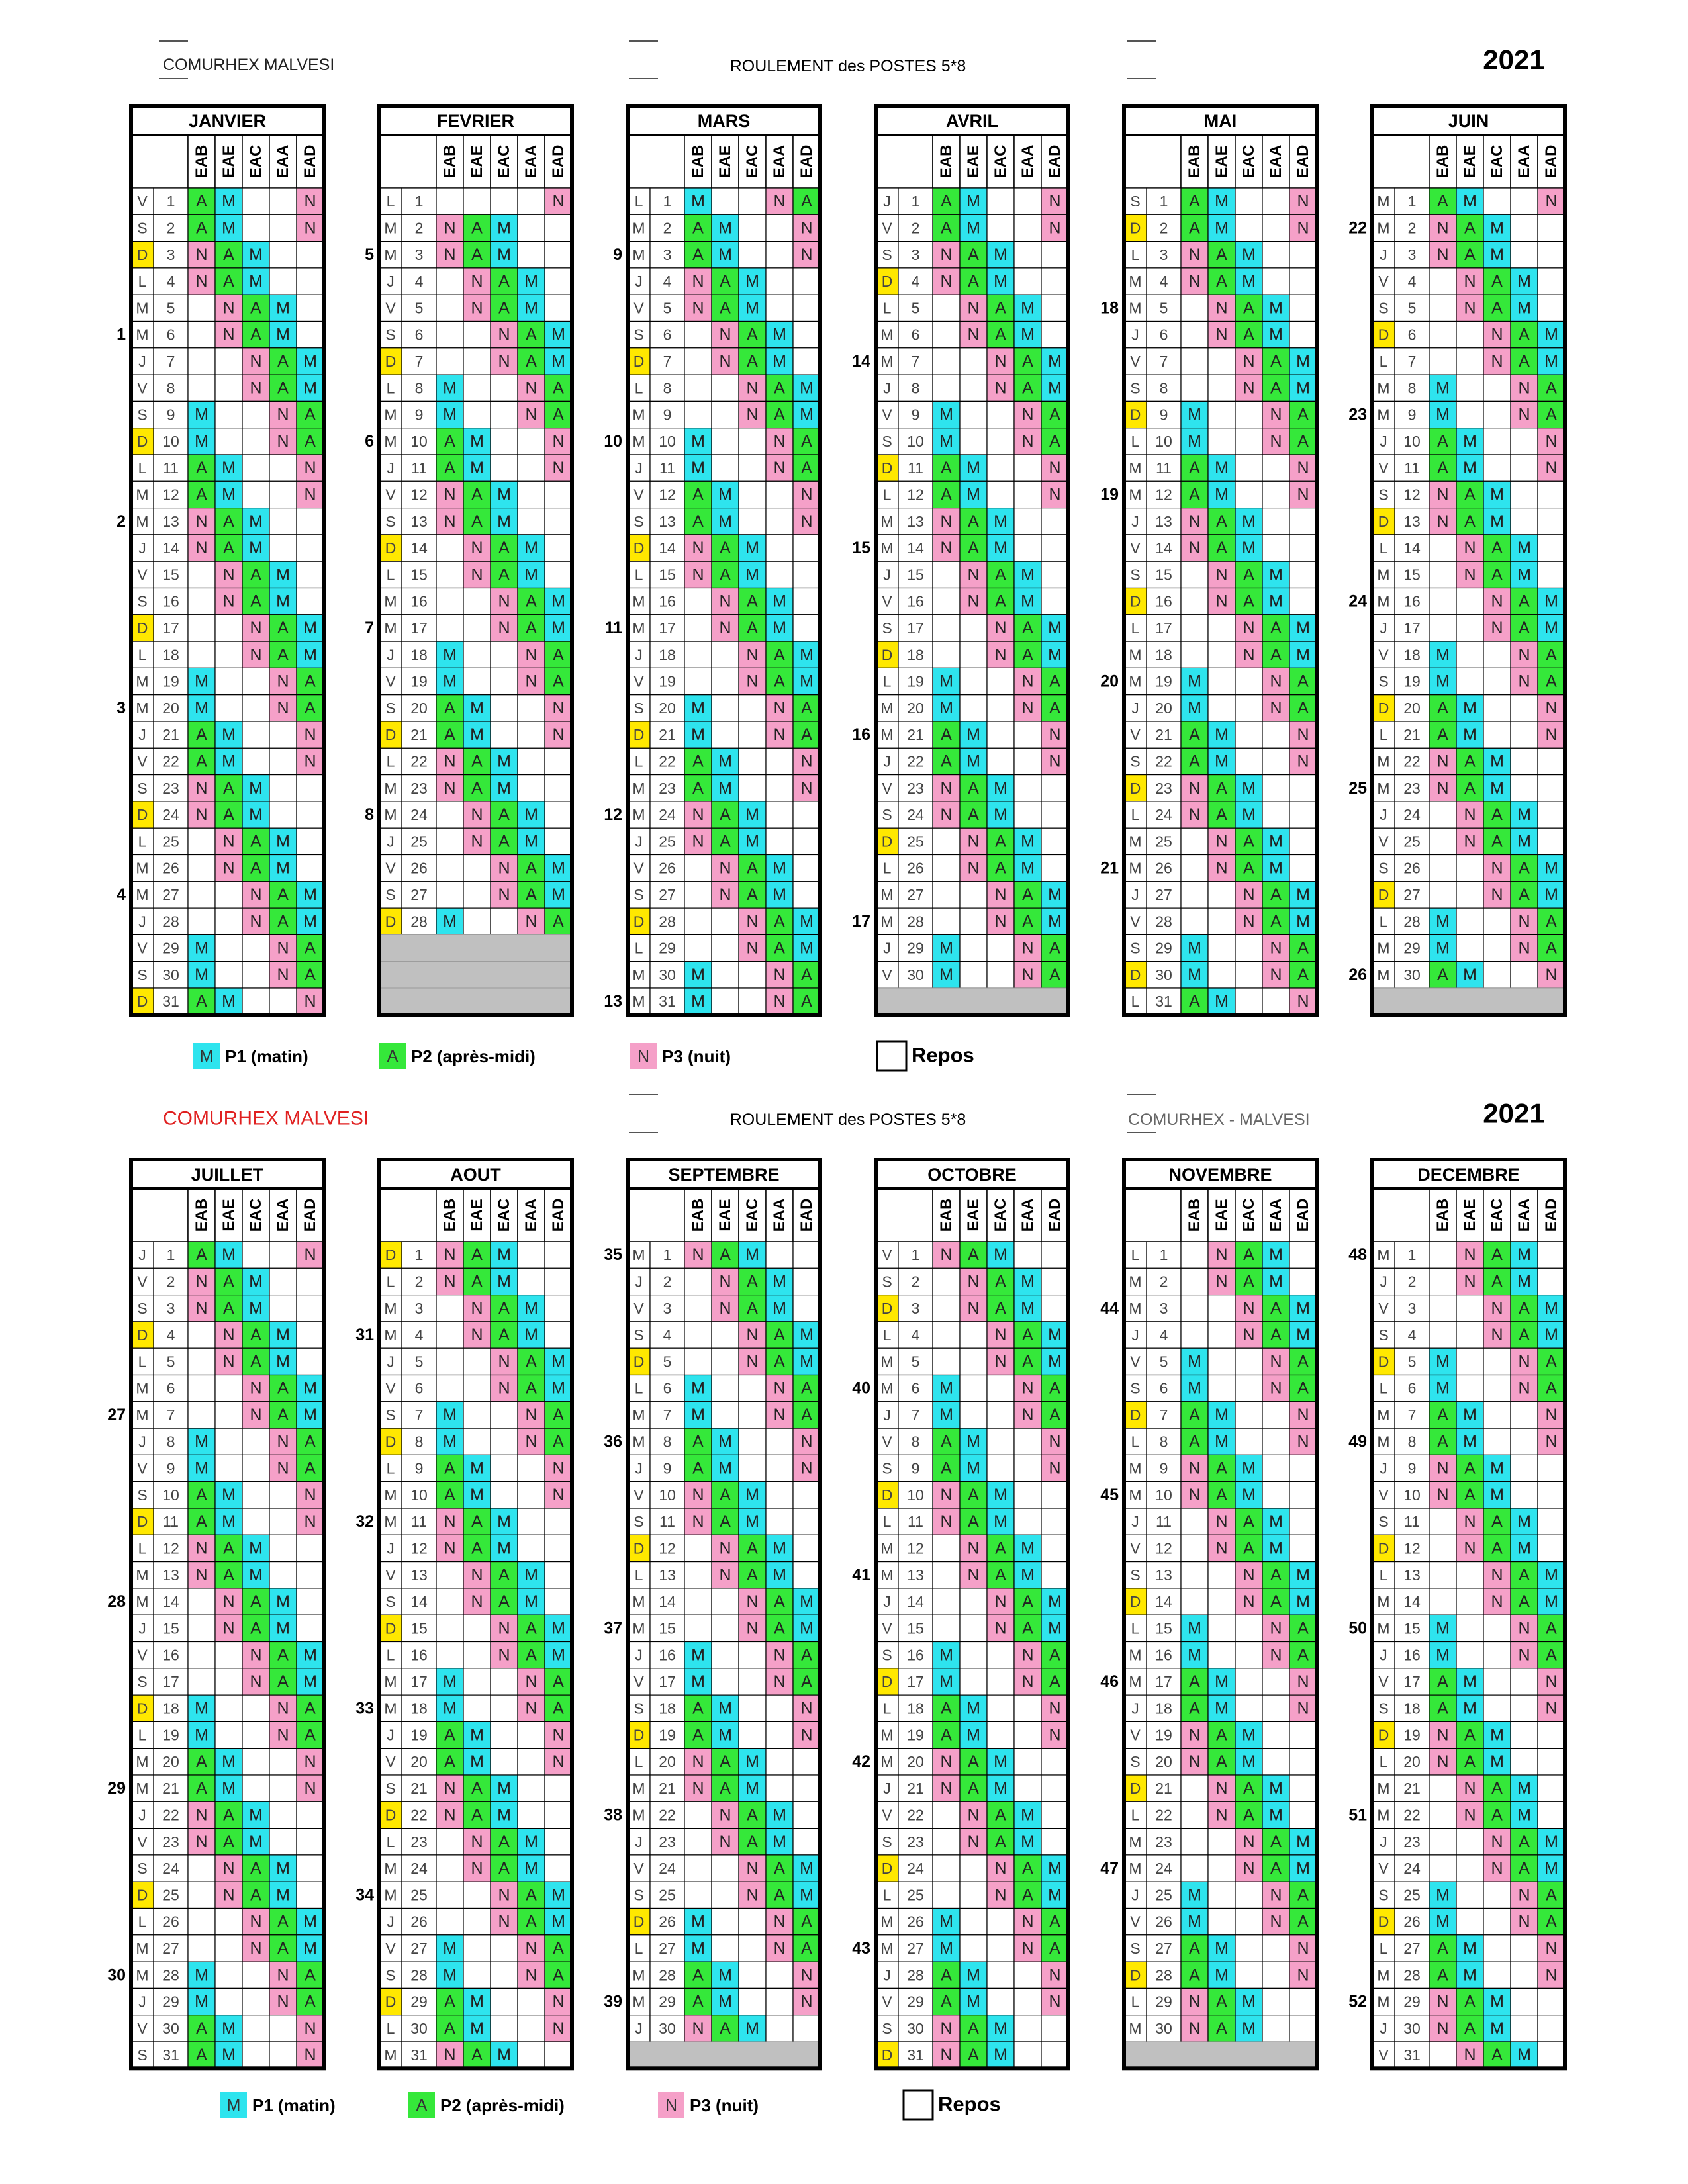 The height and width of the screenshot is (2184, 1688). Describe the element at coordinates (972, 121) in the screenshot. I see `month-name: AVRIL` at that location.